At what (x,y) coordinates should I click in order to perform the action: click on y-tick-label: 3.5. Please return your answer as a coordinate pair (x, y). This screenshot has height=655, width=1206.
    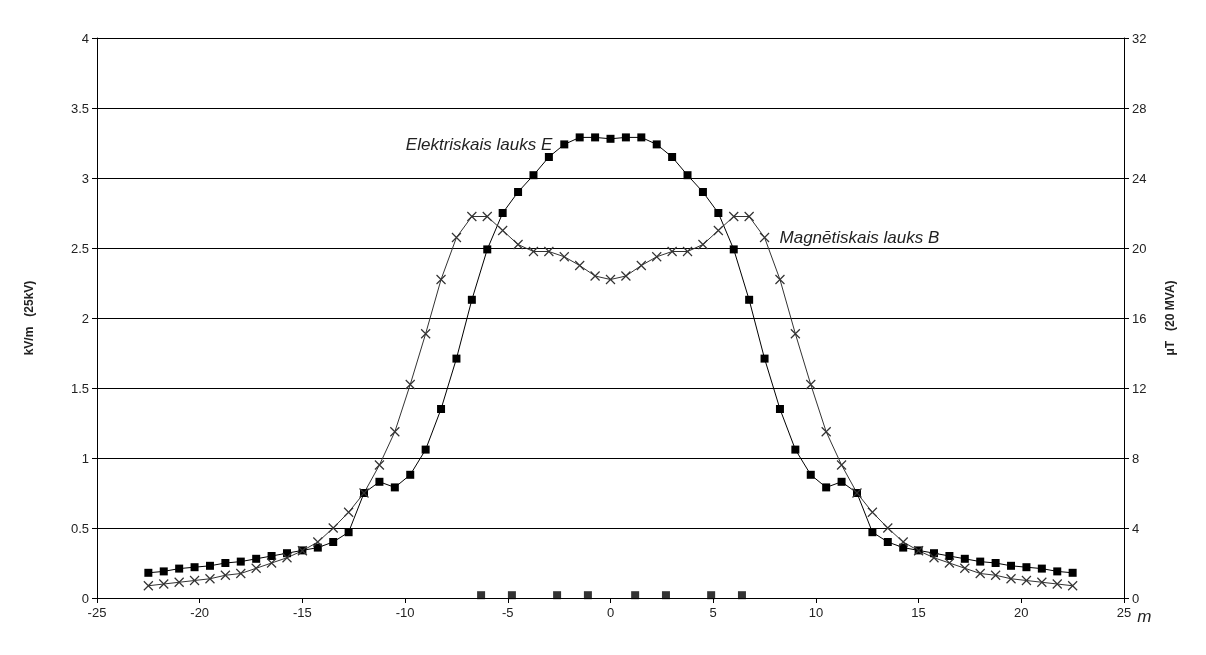
    Looking at the image, I should click on (79, 108).